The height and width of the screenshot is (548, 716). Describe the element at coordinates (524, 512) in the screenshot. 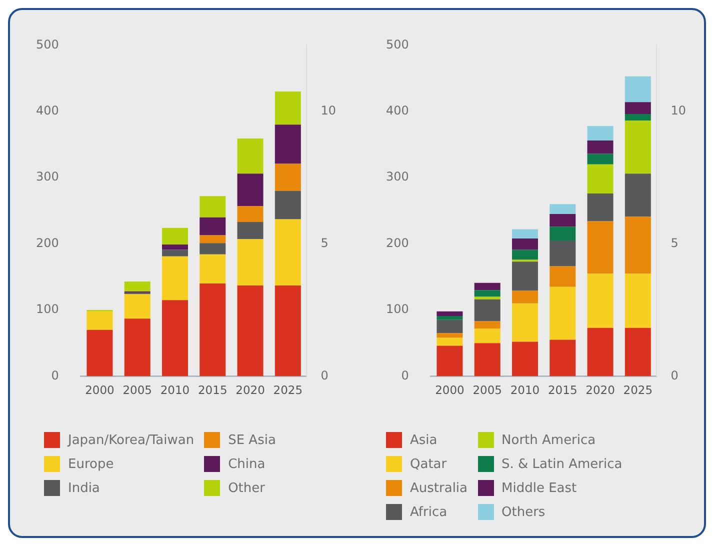

I see `legend-label: Others` at that location.